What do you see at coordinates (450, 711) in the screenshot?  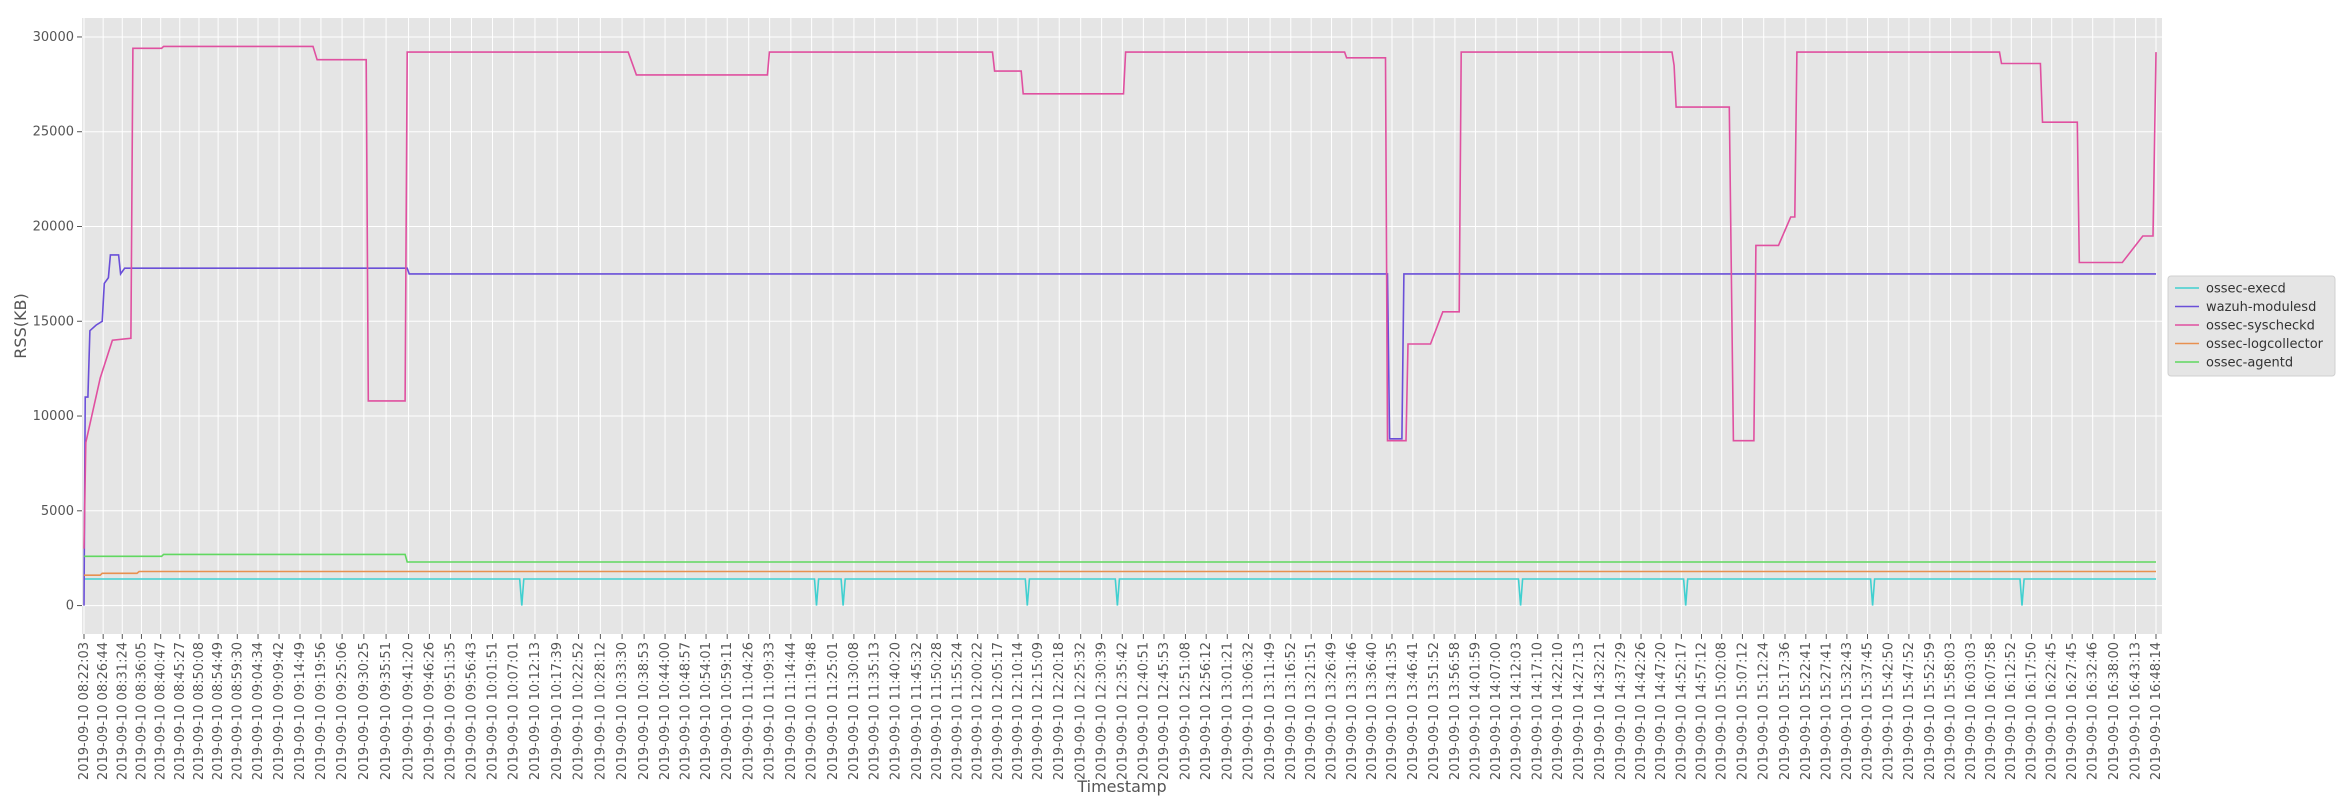 I see `x-tick-label: 2019-09-10 09:51:35` at bounding box center [450, 711].